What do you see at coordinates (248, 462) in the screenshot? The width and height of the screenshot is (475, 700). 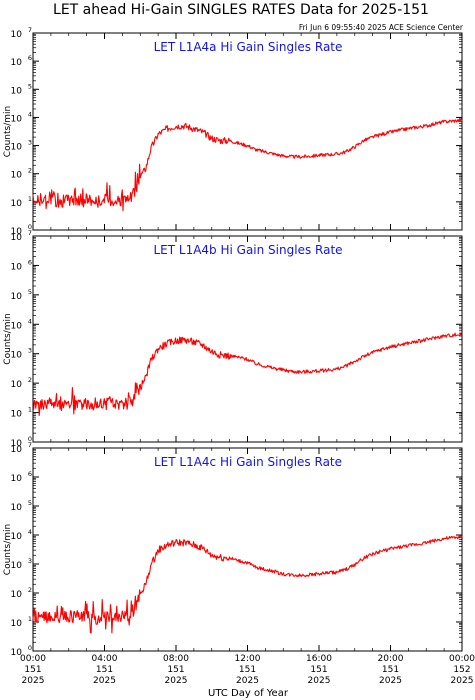 I see `panel-title: LET L1A4c Hi Gain Singles Rate` at bounding box center [248, 462].